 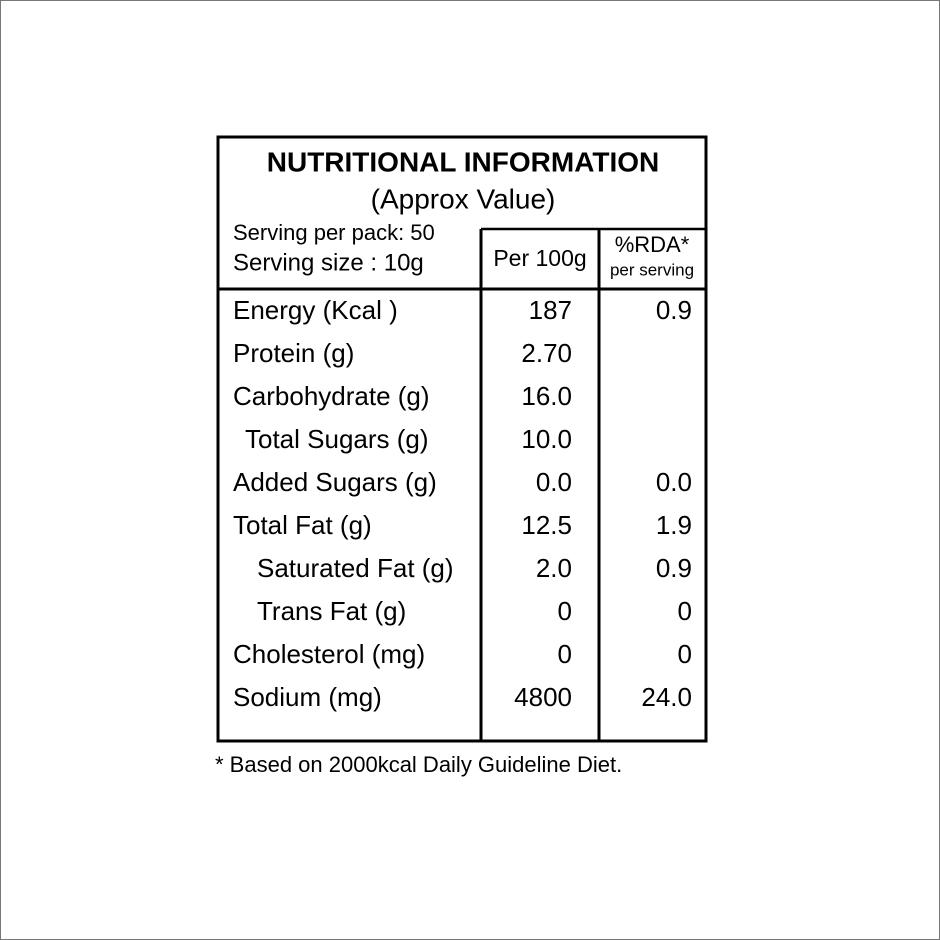 I want to click on per-100g-value: 187, so click(x=550, y=310).